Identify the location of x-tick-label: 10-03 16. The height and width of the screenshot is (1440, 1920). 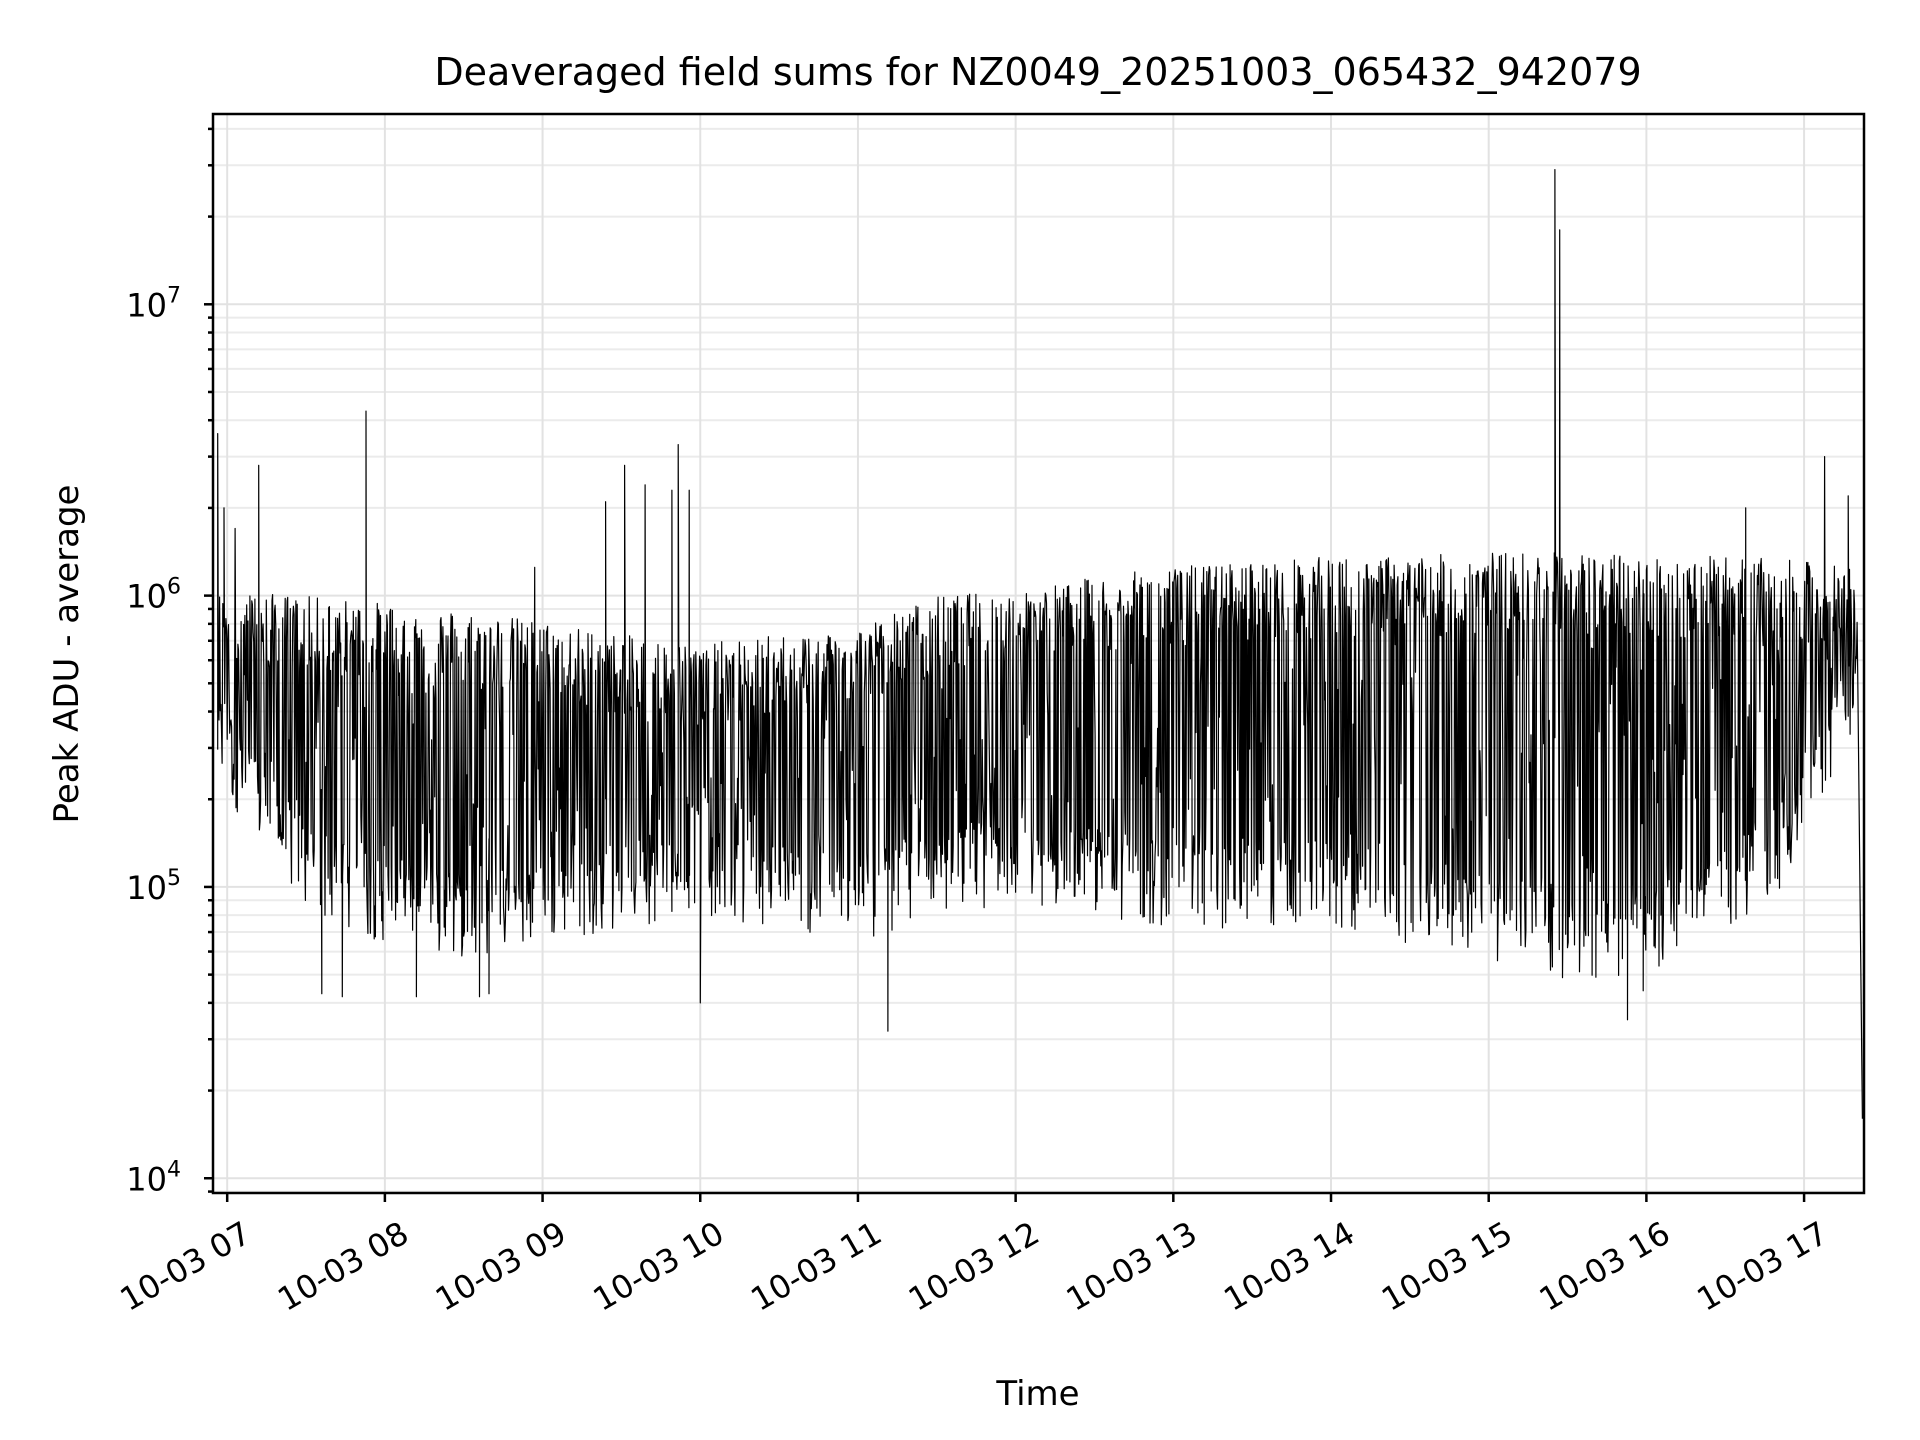
(1605, 1266).